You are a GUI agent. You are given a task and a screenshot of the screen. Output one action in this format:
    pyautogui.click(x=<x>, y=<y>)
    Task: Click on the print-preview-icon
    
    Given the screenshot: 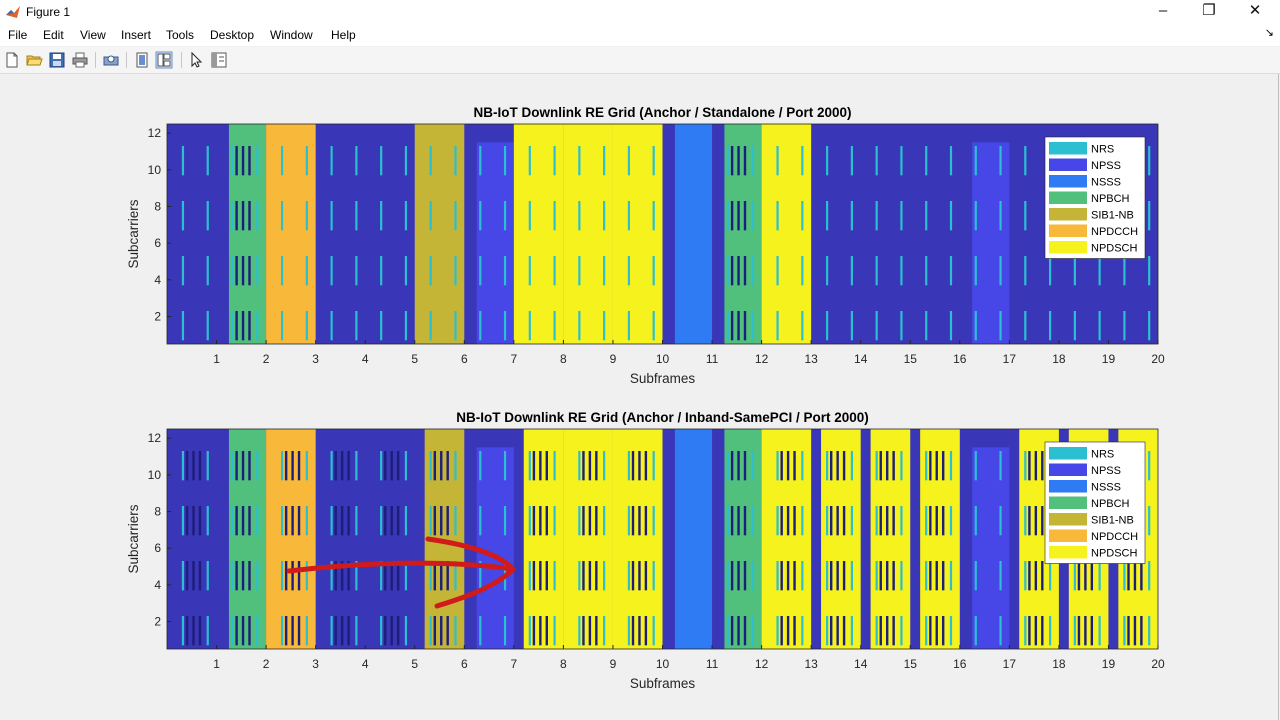 What is the action you would take?
    pyautogui.click(x=111, y=60)
    